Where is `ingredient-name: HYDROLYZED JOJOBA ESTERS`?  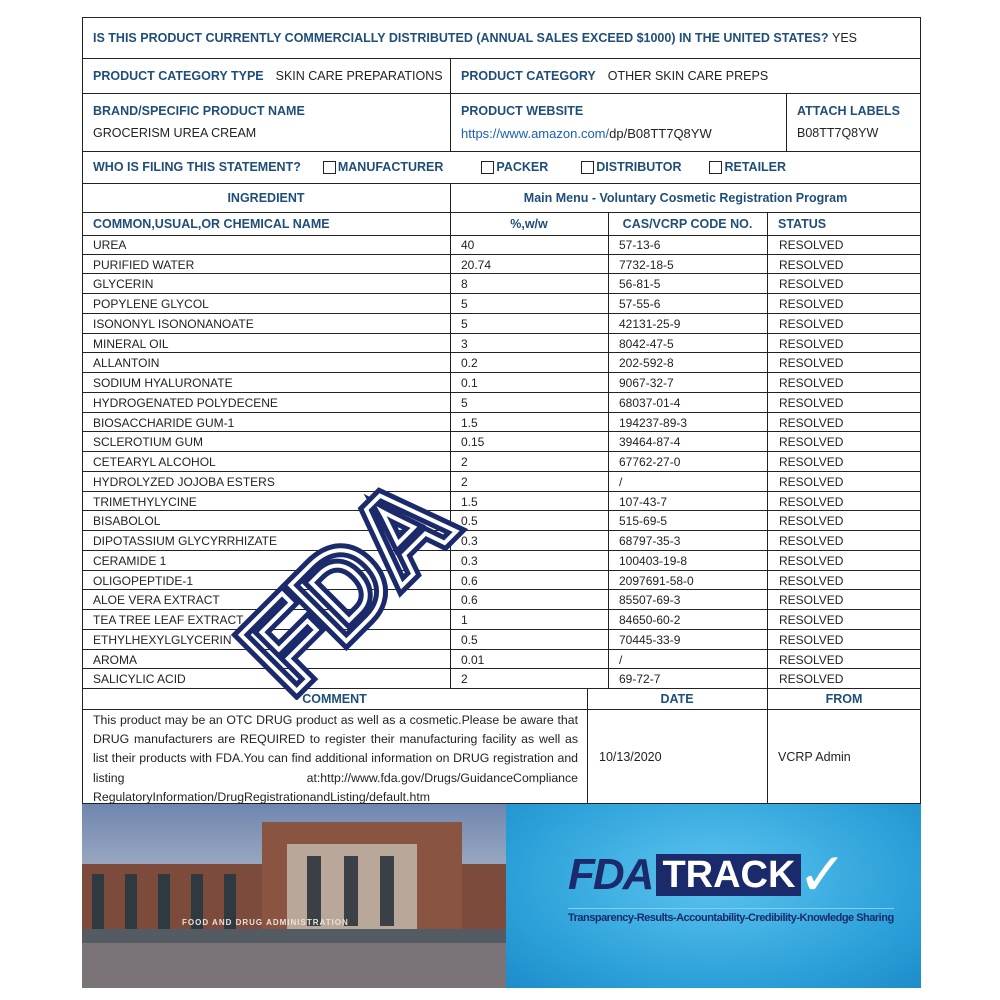 ingredient-name: HYDROLYZED JOJOBA ESTERS is located at coordinates (184, 481).